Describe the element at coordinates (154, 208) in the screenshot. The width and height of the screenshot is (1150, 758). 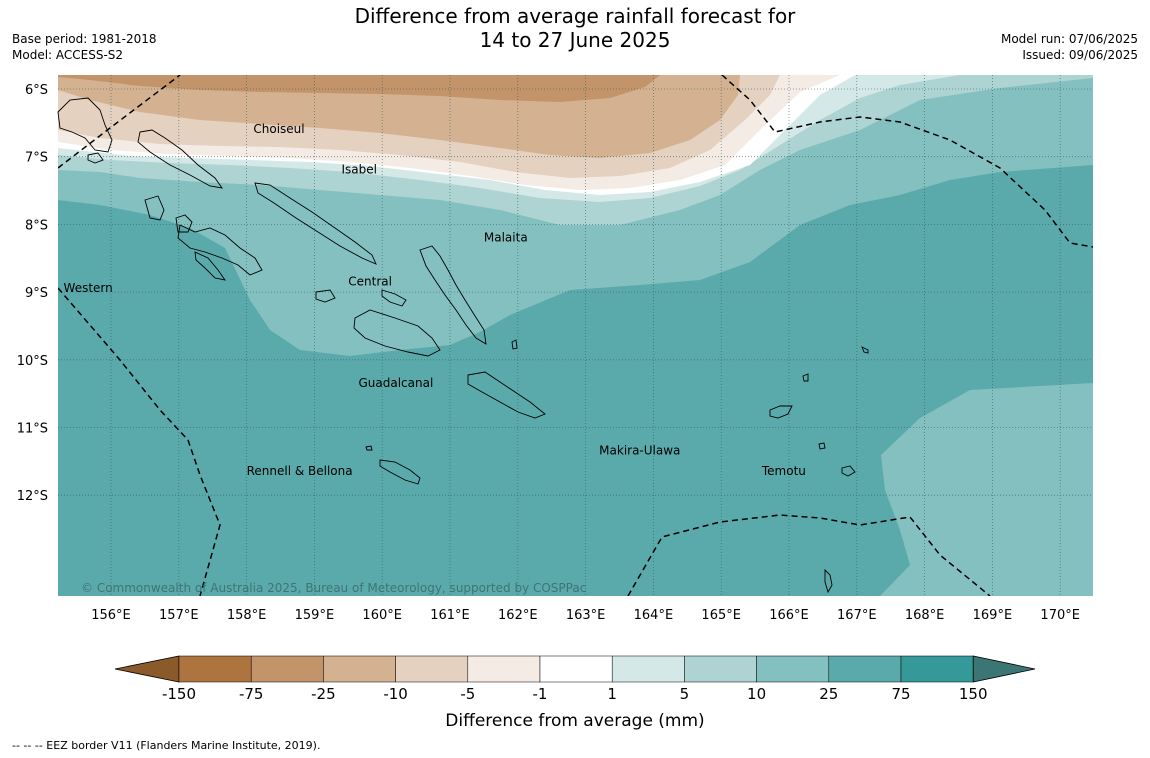
I see `island-ranongga` at that location.